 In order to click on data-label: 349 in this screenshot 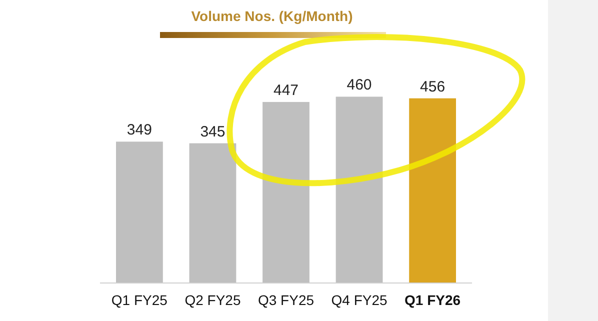, I will do `click(139, 130)`.